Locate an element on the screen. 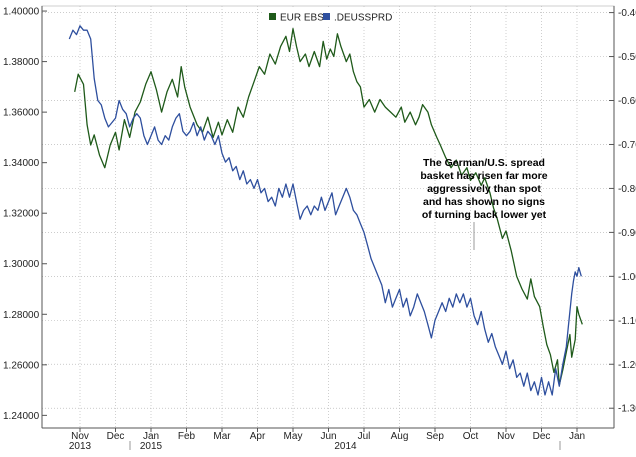 Image resolution: width=636 pixels, height=457 pixels. legend-label-deussprd: .DEUSSPRD is located at coordinates (363, 18).